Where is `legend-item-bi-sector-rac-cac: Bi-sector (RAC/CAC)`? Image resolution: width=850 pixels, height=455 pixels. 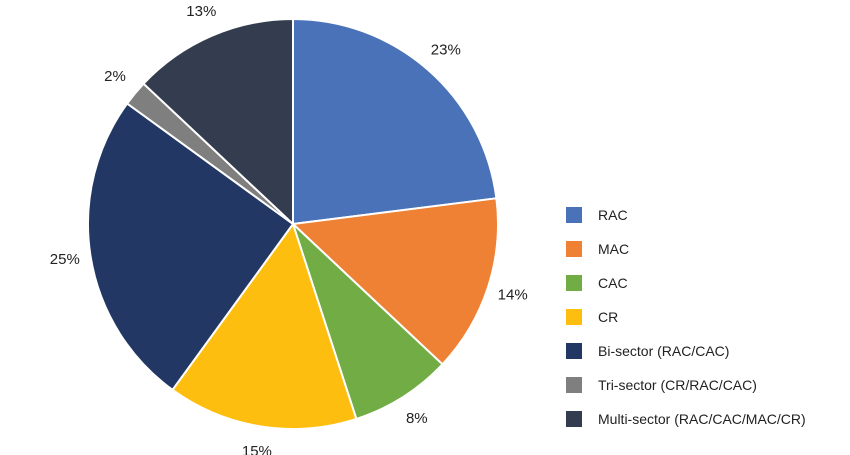 legend-item-bi-sector-rac-cac: Bi-sector (RAC/CAC) is located at coordinates (686, 351).